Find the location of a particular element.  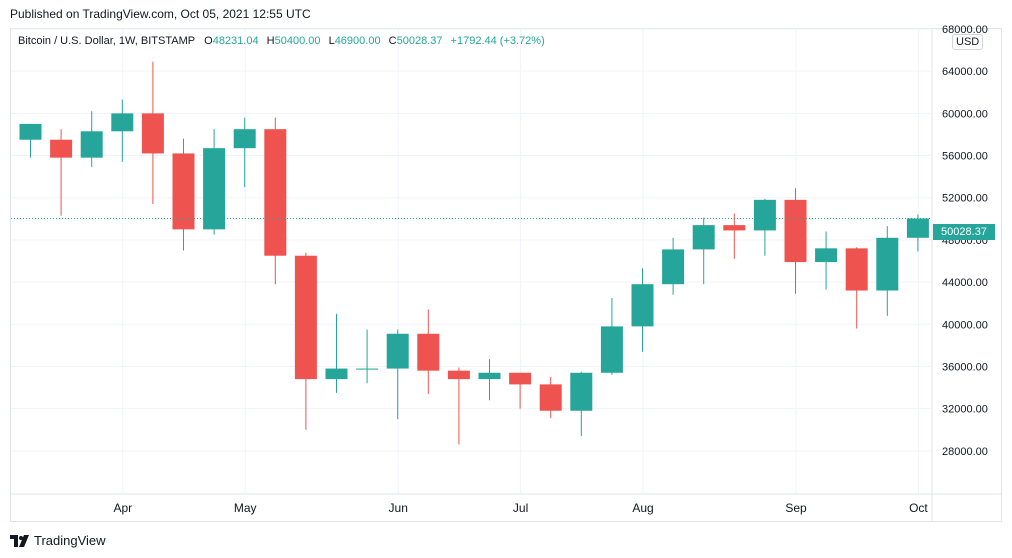

close-label: C is located at coordinates (392, 41).